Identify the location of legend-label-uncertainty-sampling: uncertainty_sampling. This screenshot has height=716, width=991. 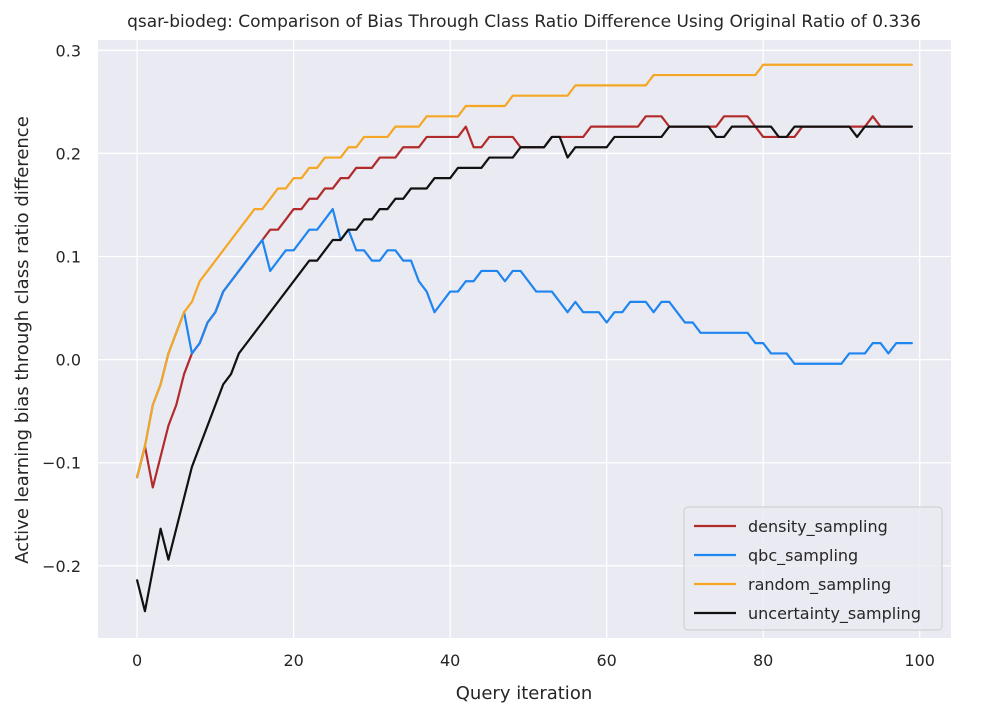
(834, 614).